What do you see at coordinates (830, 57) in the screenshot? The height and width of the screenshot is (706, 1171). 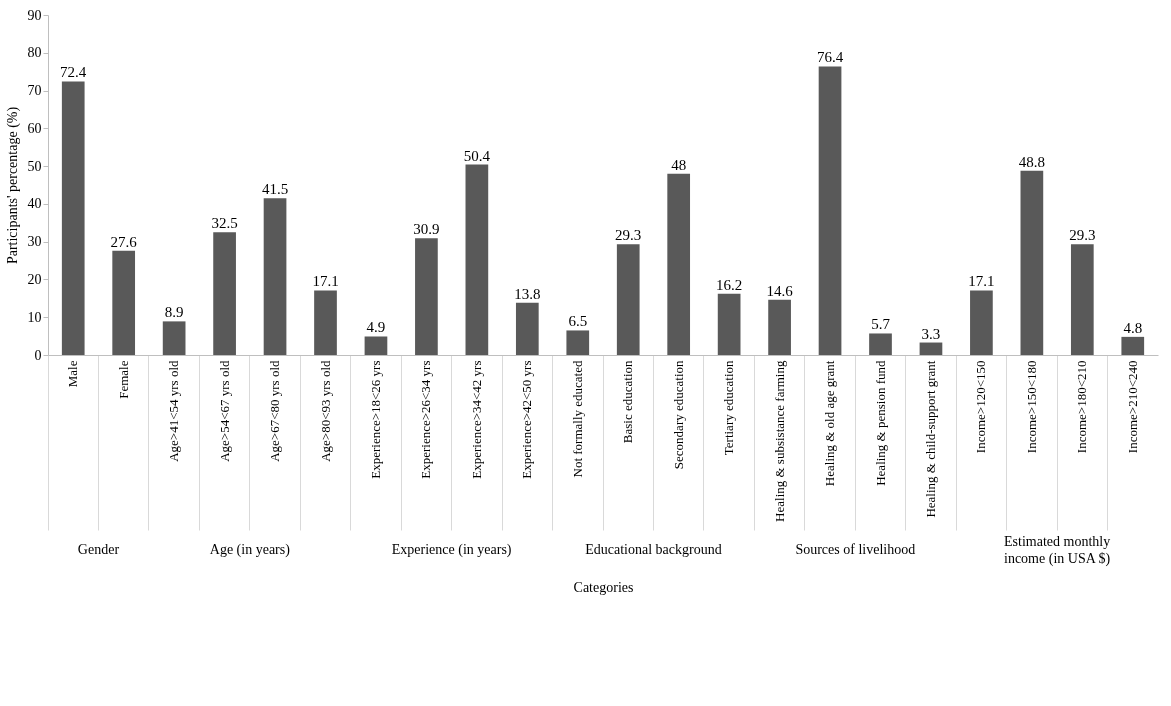 I see `data-label: 76.4` at bounding box center [830, 57].